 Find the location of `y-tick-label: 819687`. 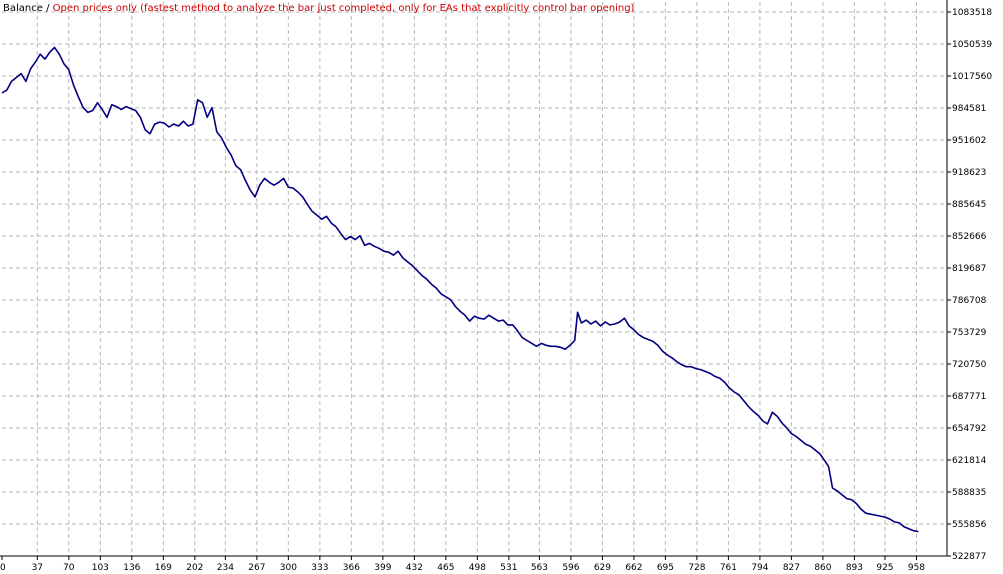

y-tick-label: 819687 is located at coordinates (969, 269).